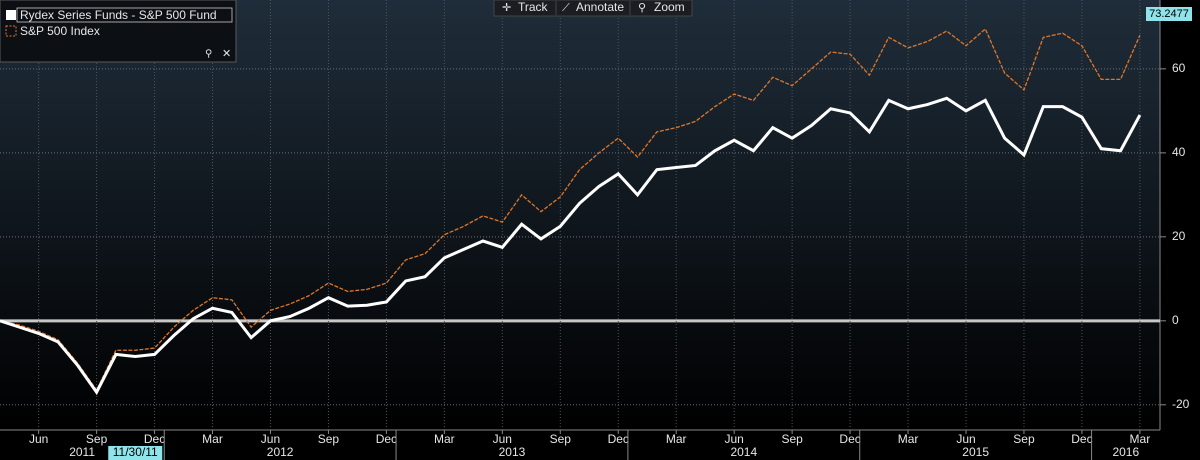 The width and height of the screenshot is (1200, 460). Describe the element at coordinates (642, 8) in the screenshot. I see `zoom-icon: ⚲` at that location.